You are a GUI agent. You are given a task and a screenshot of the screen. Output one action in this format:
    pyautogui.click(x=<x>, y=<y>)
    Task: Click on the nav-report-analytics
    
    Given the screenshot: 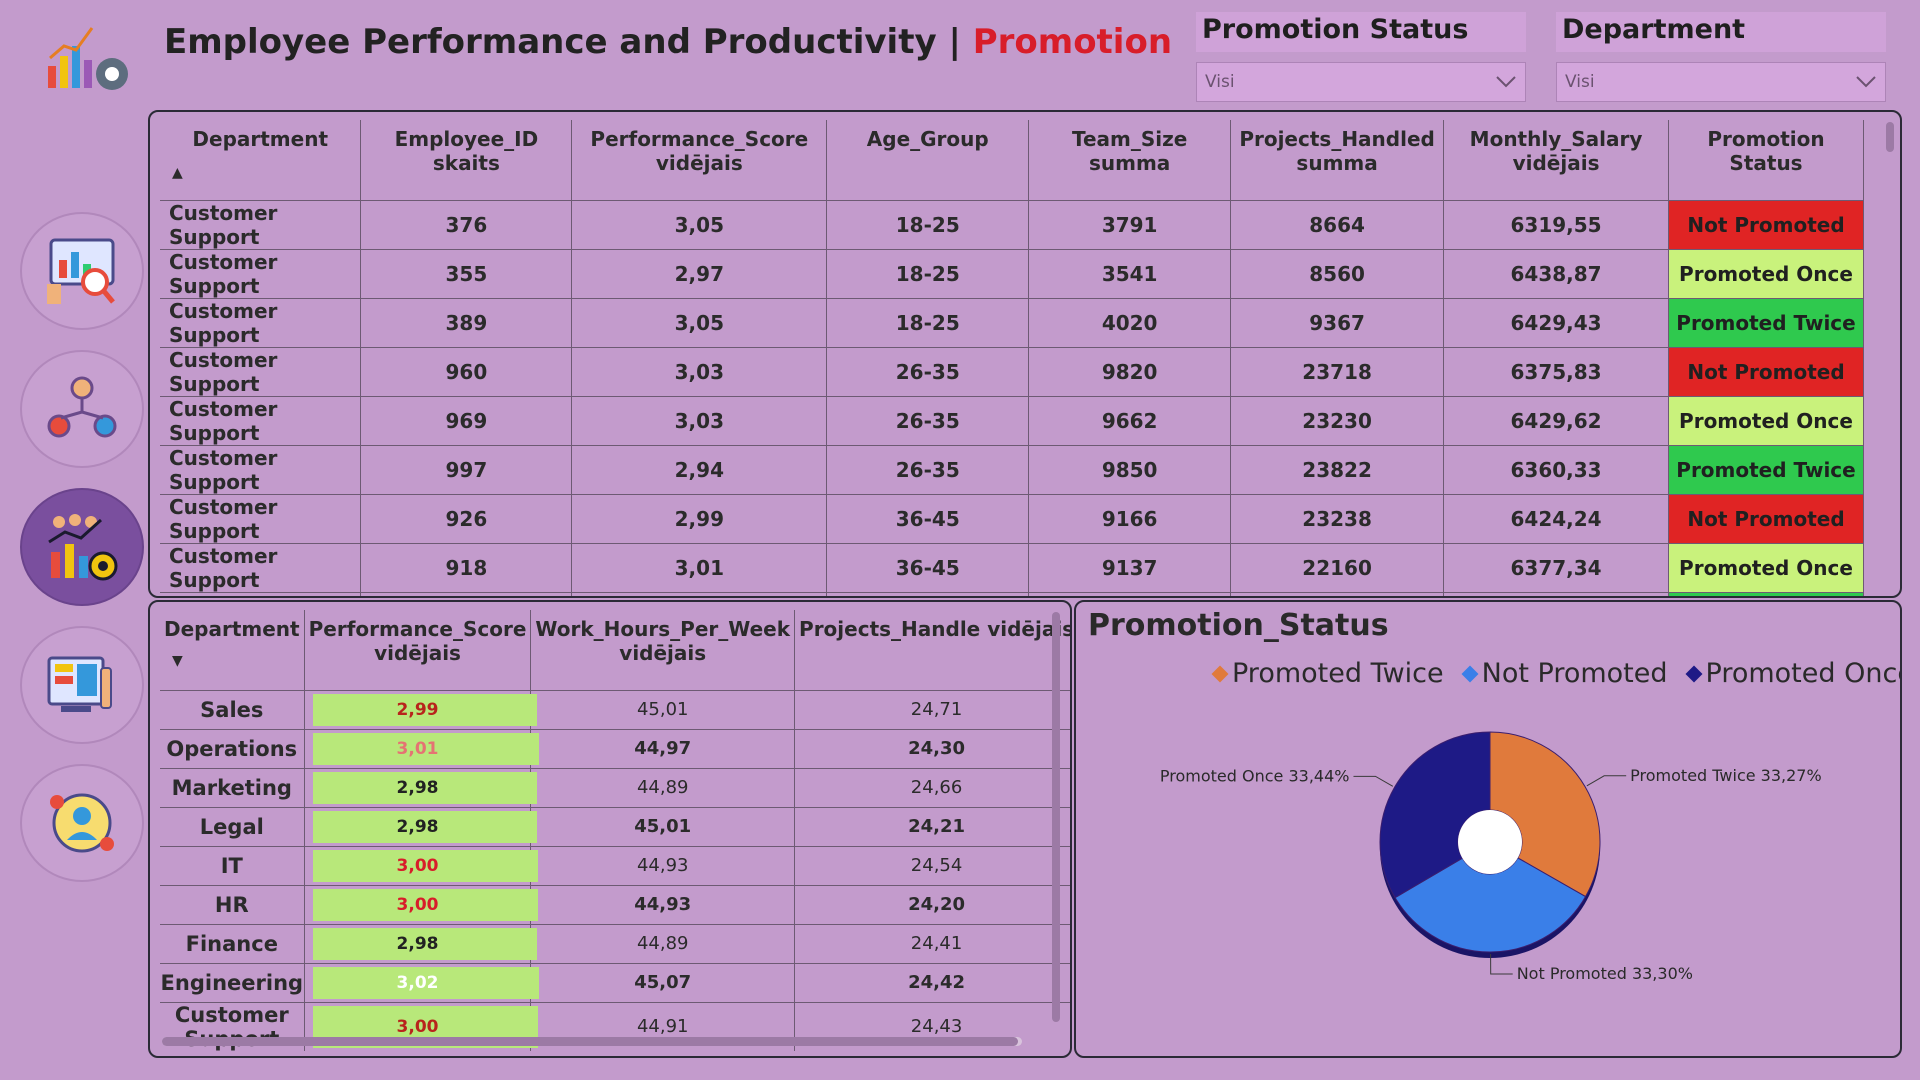 What is the action you would take?
    pyautogui.click(x=82, y=271)
    